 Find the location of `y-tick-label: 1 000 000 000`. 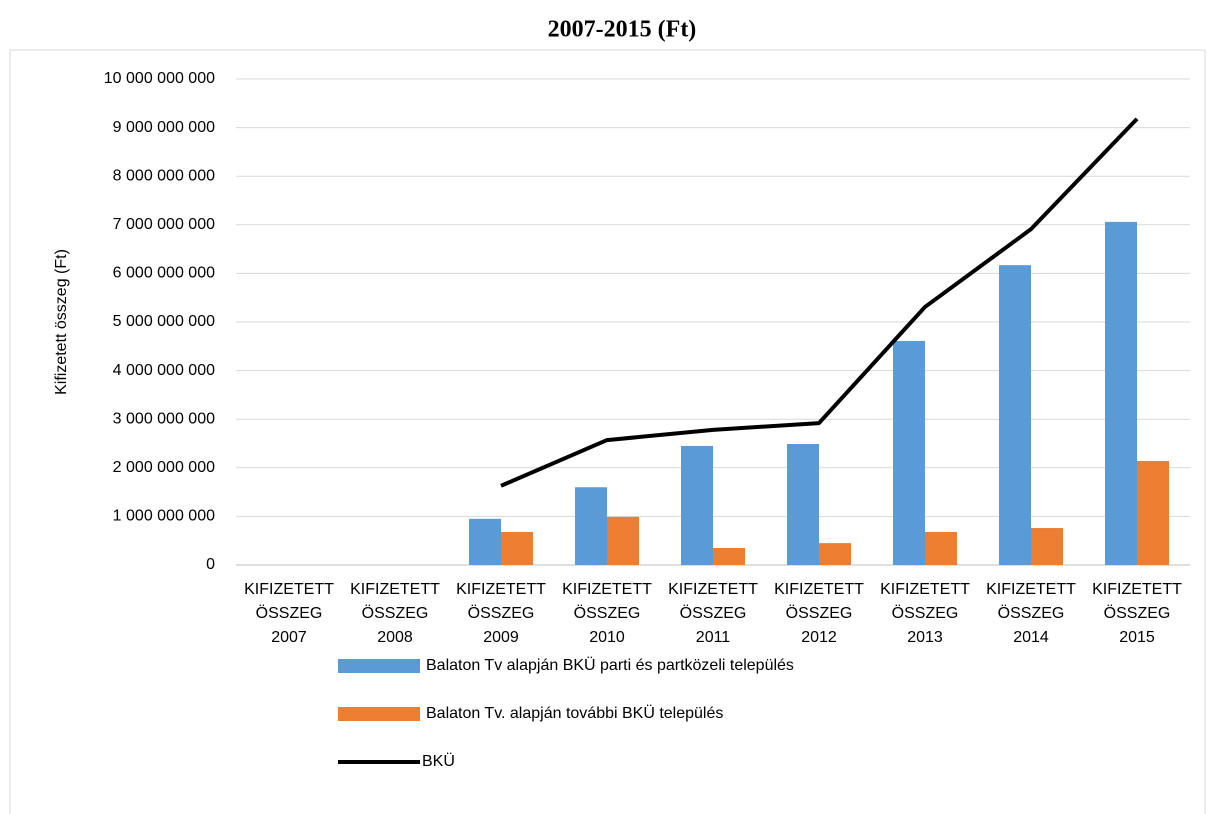

y-tick-label: 1 000 000 000 is located at coordinates (164, 516).